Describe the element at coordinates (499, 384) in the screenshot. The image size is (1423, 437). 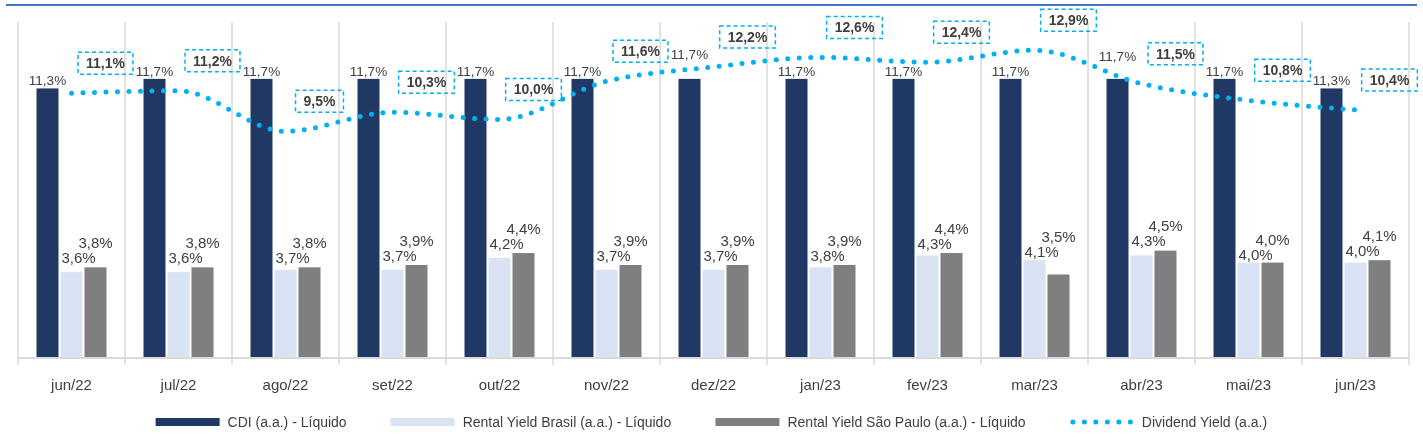
I see `x-tick-label: out/22` at that location.